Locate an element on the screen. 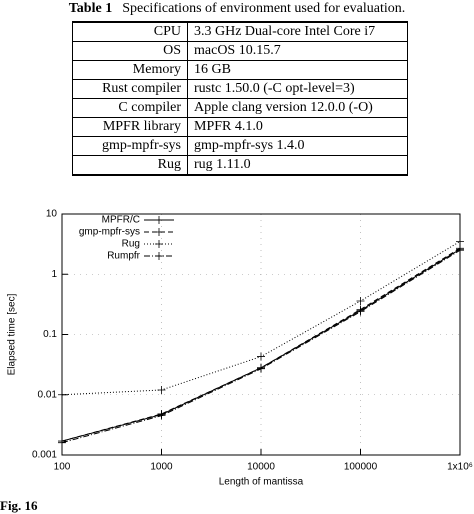 This screenshot has height=514, width=474. y-tick-label: 0.001 is located at coordinates (44, 455).